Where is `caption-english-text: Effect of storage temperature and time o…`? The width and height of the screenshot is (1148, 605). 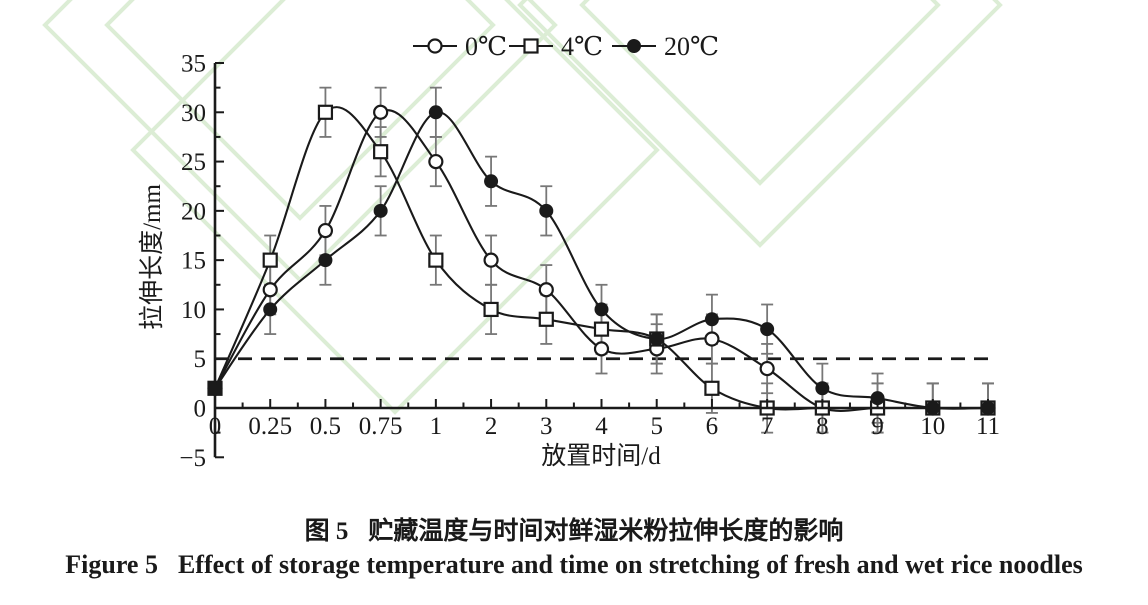 caption-english-text: Effect of storage temperature and time o… is located at coordinates (630, 564).